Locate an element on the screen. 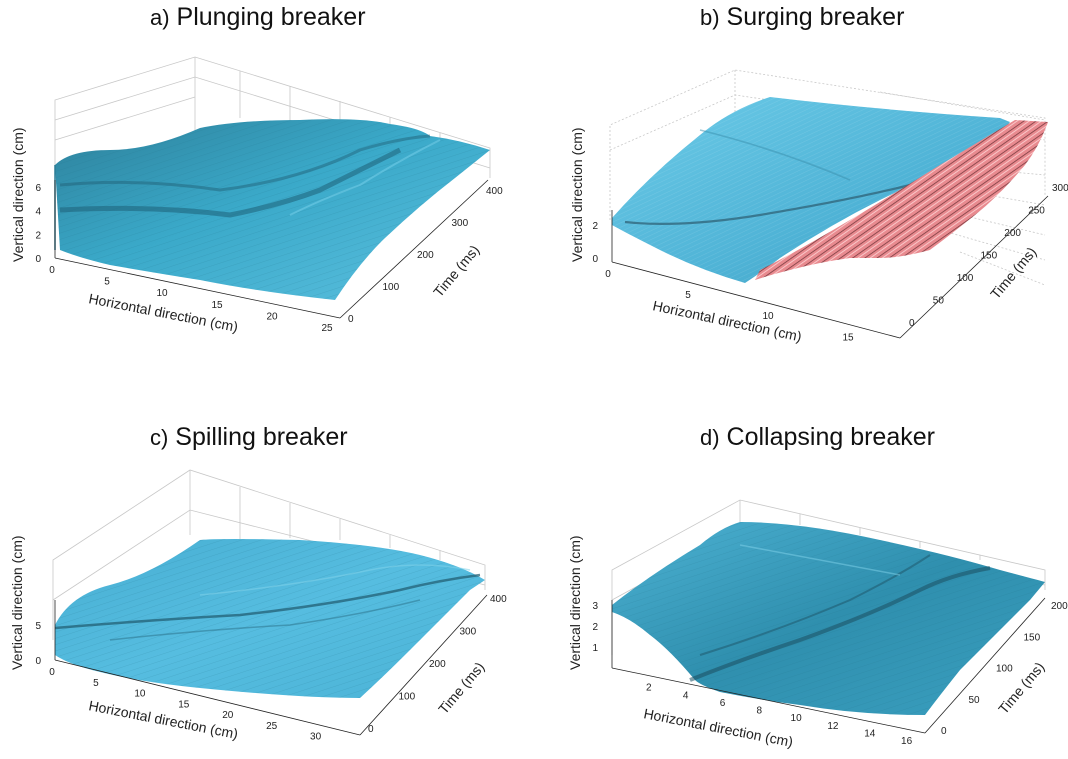 This screenshot has height=759, width=1068. d-ztick-label: 2 is located at coordinates (595, 627).